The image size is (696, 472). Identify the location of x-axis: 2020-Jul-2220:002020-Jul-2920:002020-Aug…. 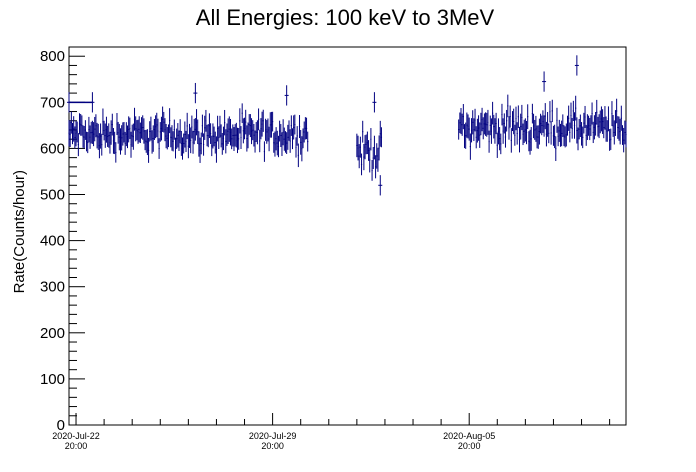
(331, 432).